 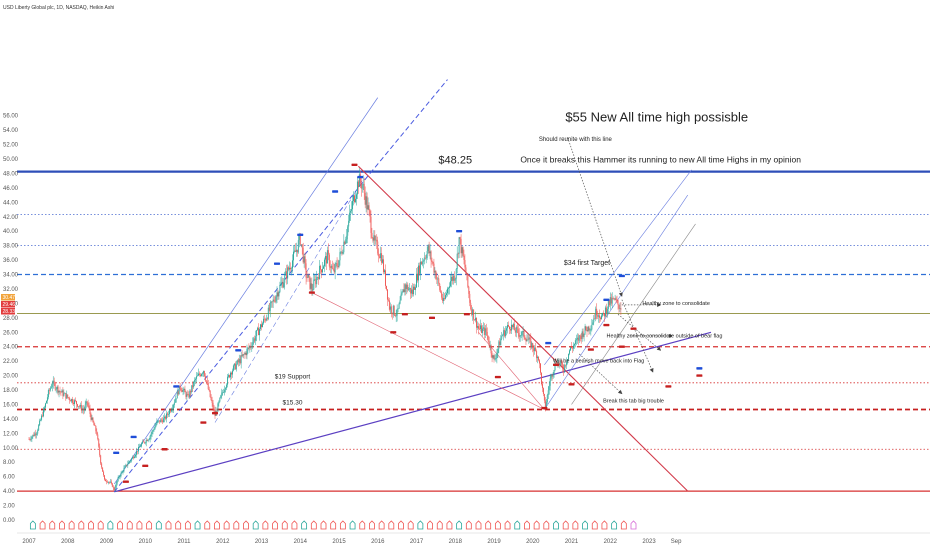 I want to click on x-tick-label-11: 2018, so click(x=456, y=542).